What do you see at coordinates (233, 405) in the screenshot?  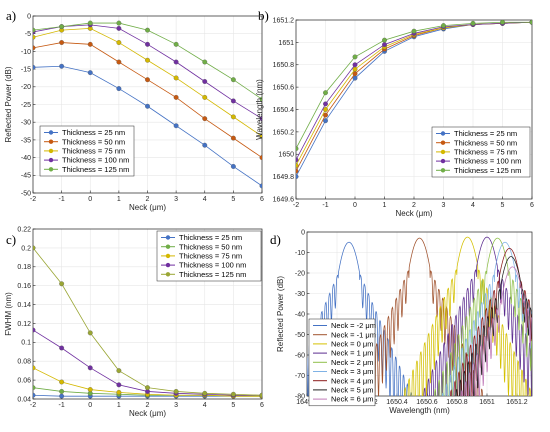 I see `x-tick-label: 5` at bounding box center [233, 405].